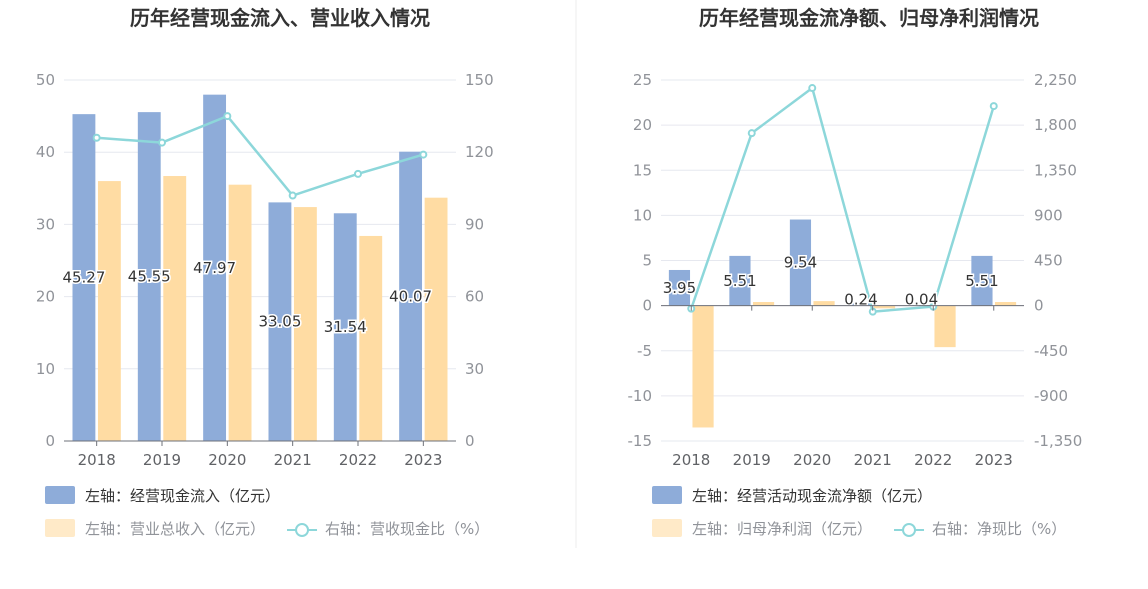 The height and width of the screenshot is (589, 1148). I want to click on bar-value-label: 47.97, so click(214, 268).